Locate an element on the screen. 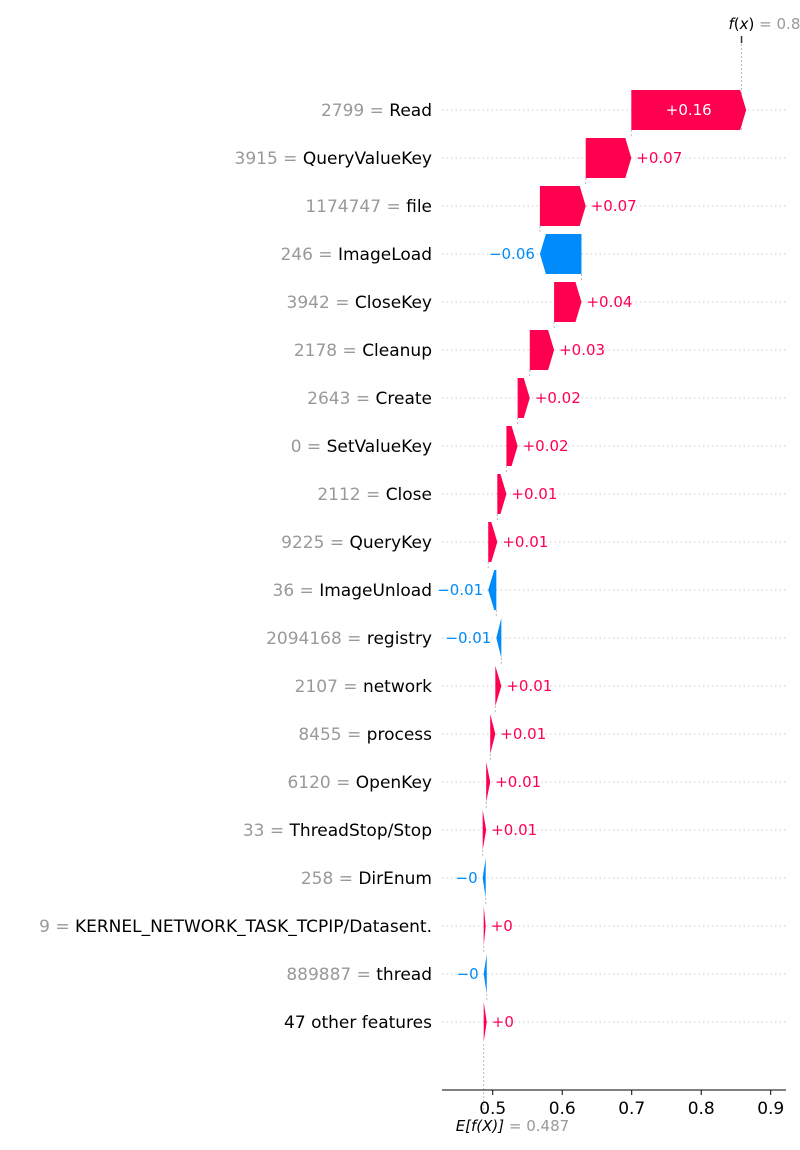 The image size is (800, 1150). feature-label: 9 = KERNEL_NETWORK_TASK_TCPIP/Datasent. is located at coordinates (235, 927).